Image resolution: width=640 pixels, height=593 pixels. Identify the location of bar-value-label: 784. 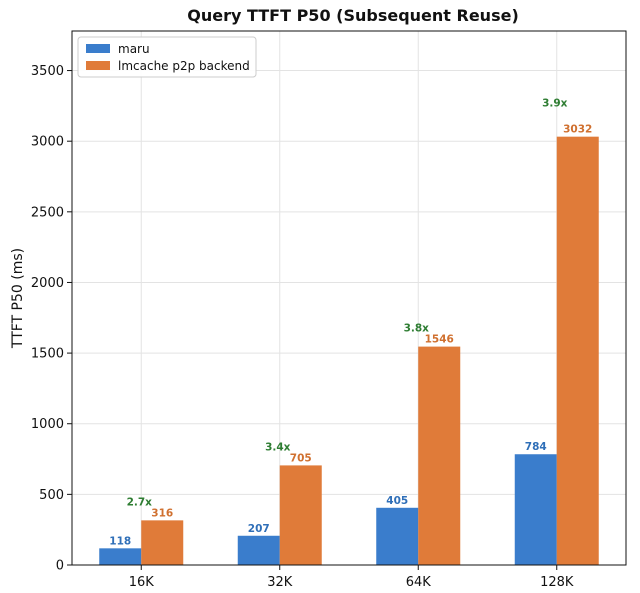
(536, 447).